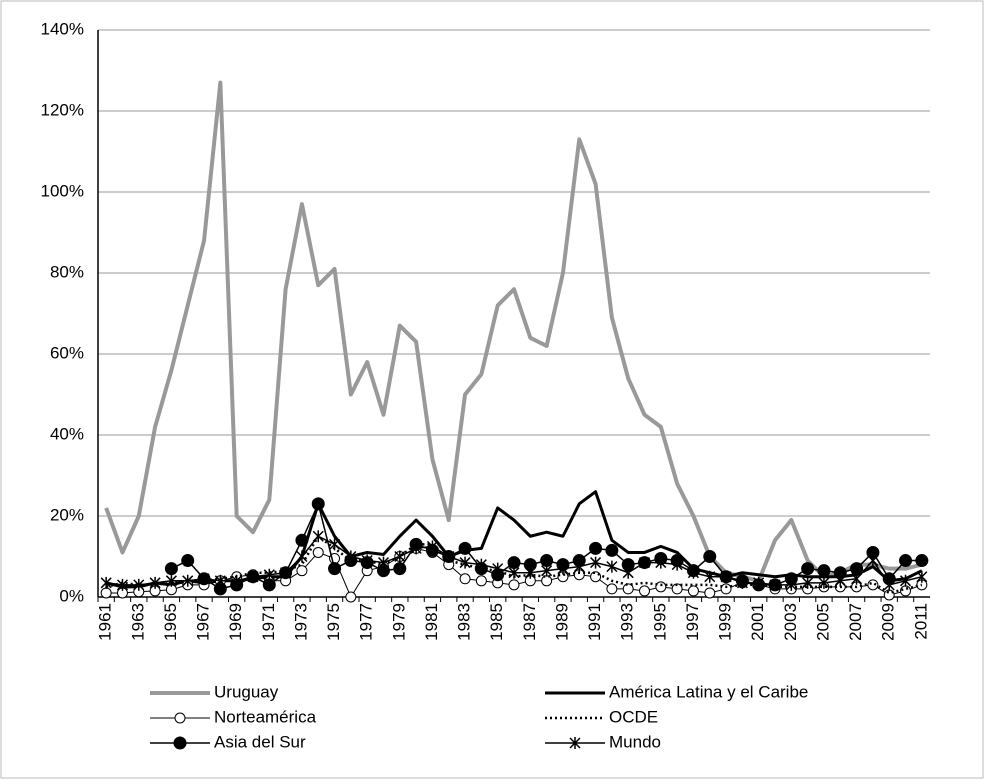  Describe the element at coordinates (561, 622) in the screenshot. I see `x-tick-label: 1989` at that location.